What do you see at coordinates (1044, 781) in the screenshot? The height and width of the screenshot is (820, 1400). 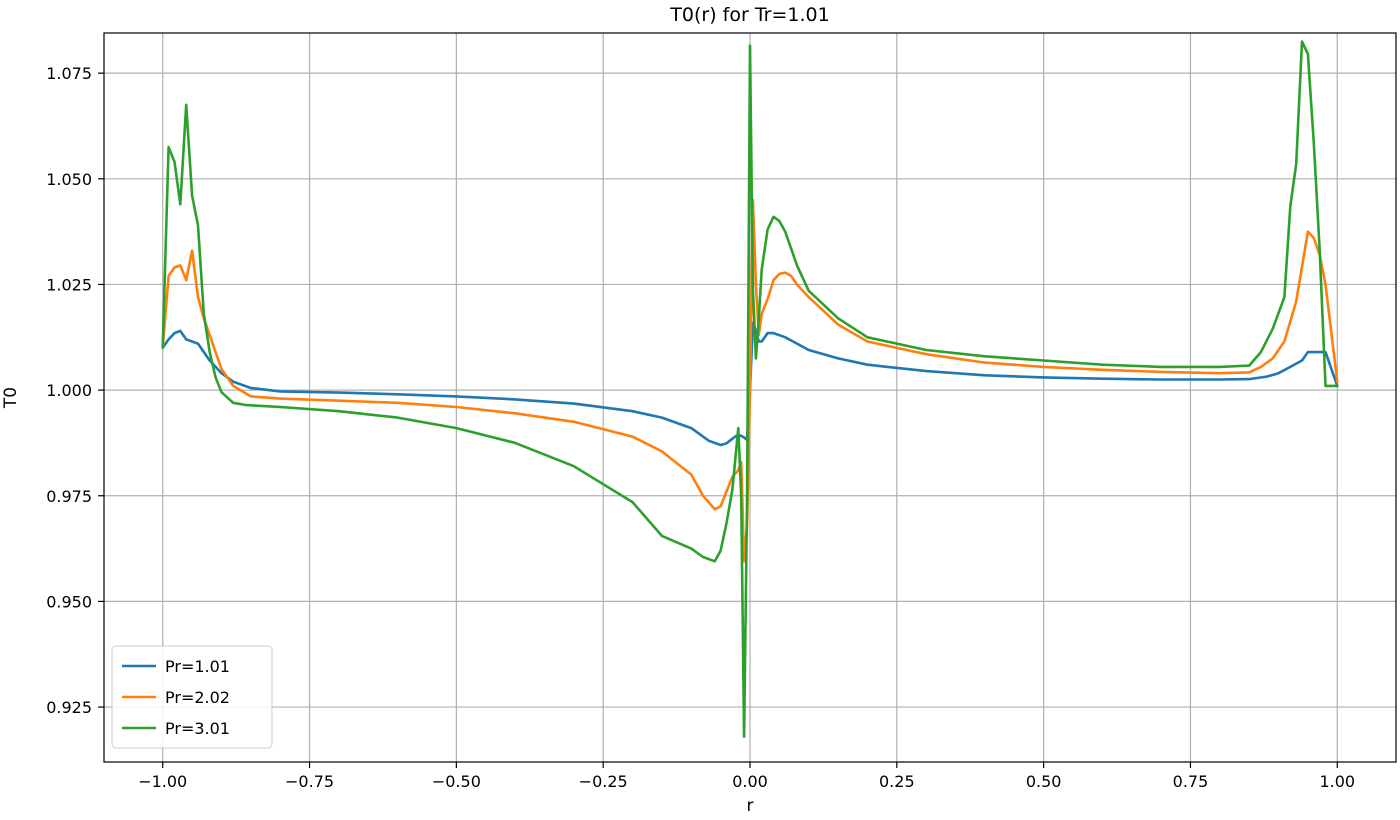 I see `x-tick-label: 0.50` at bounding box center [1044, 781].